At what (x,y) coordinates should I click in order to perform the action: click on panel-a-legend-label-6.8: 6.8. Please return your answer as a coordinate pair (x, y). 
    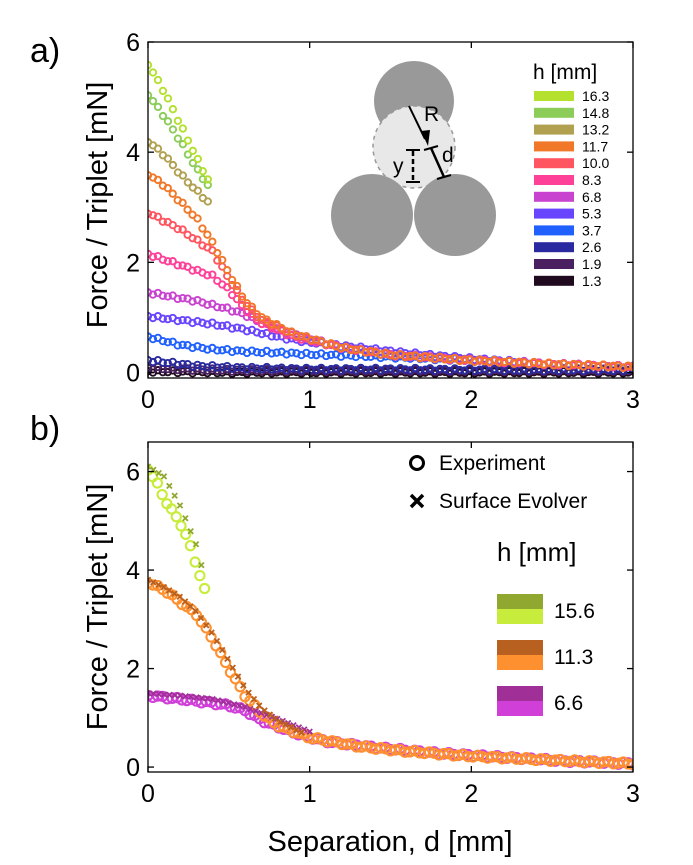
    Looking at the image, I should click on (592, 197).